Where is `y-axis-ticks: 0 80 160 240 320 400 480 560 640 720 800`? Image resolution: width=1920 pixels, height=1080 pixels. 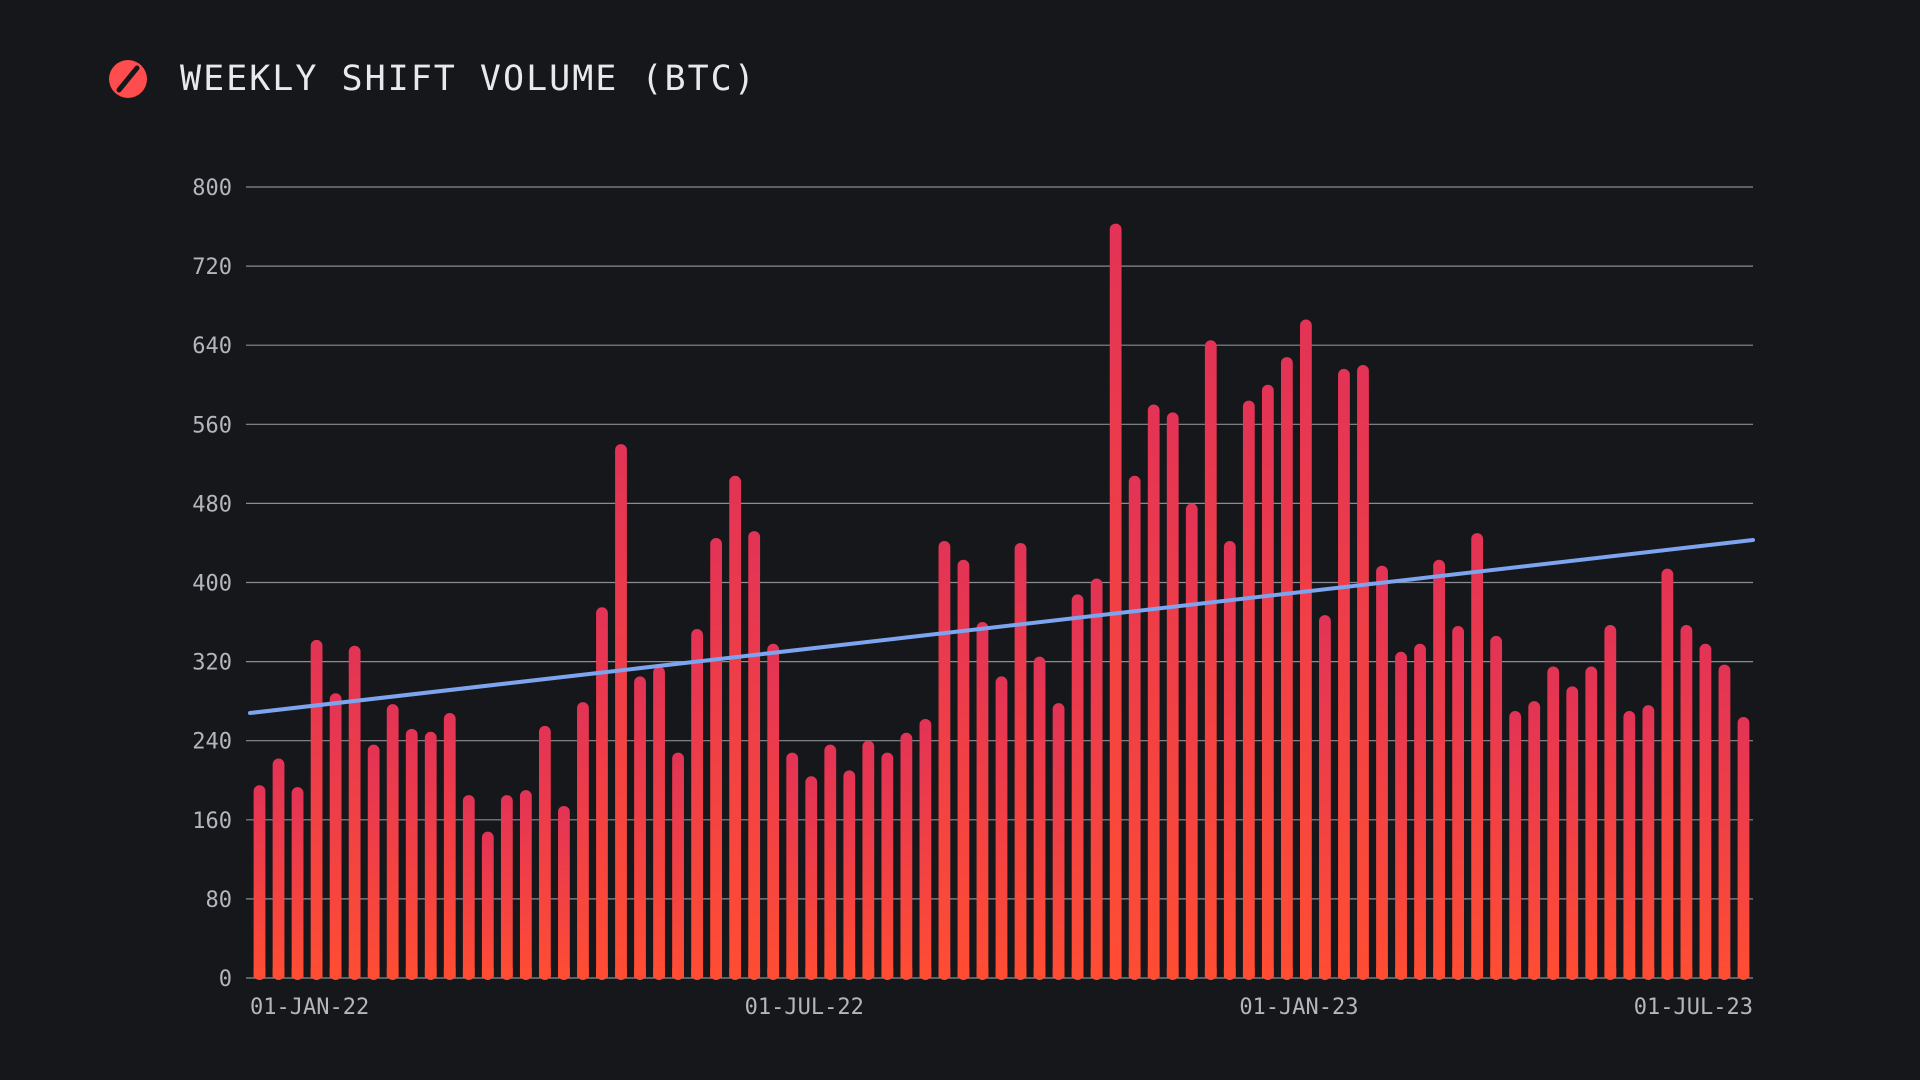
y-axis-ticks: 0 80 160 240 320 400 480 560 640 720 800 is located at coordinates (212, 584).